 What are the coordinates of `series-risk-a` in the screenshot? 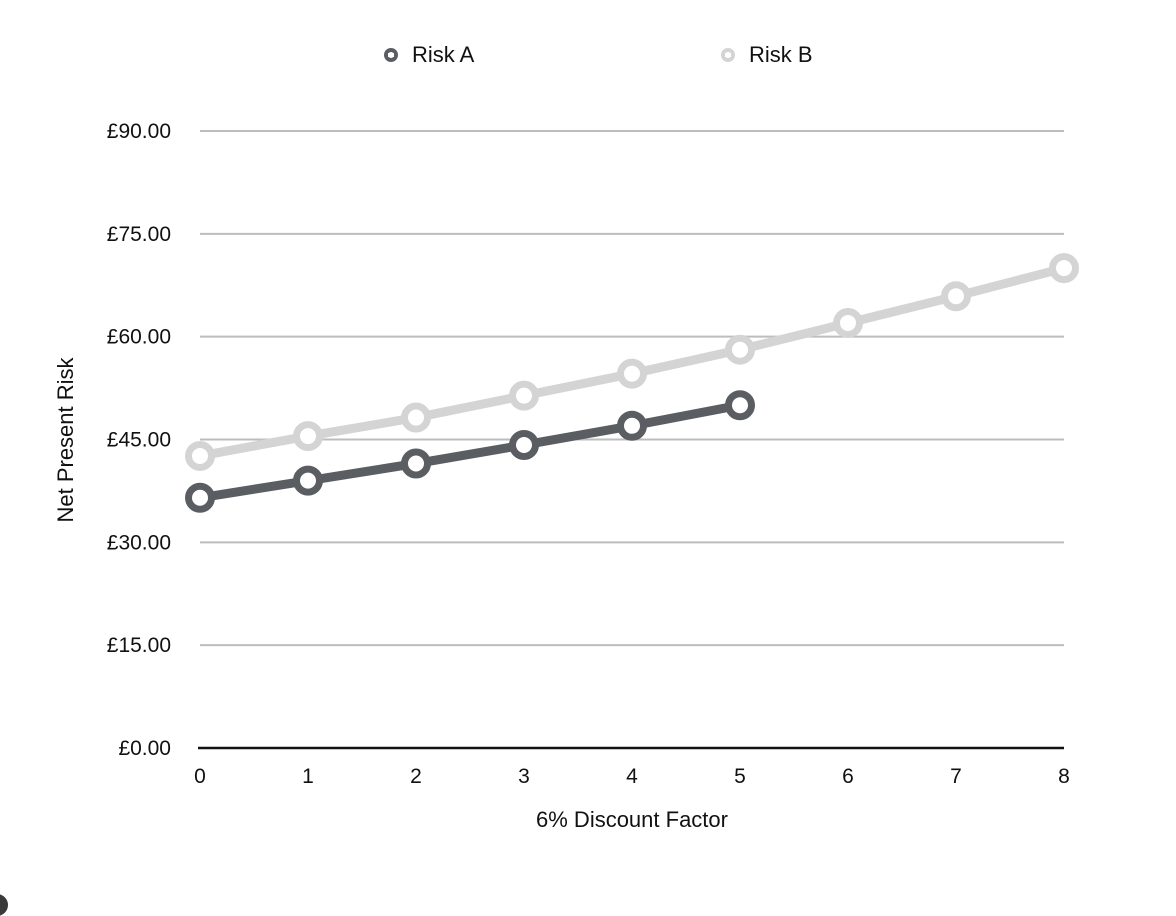 It's located at (470, 451).